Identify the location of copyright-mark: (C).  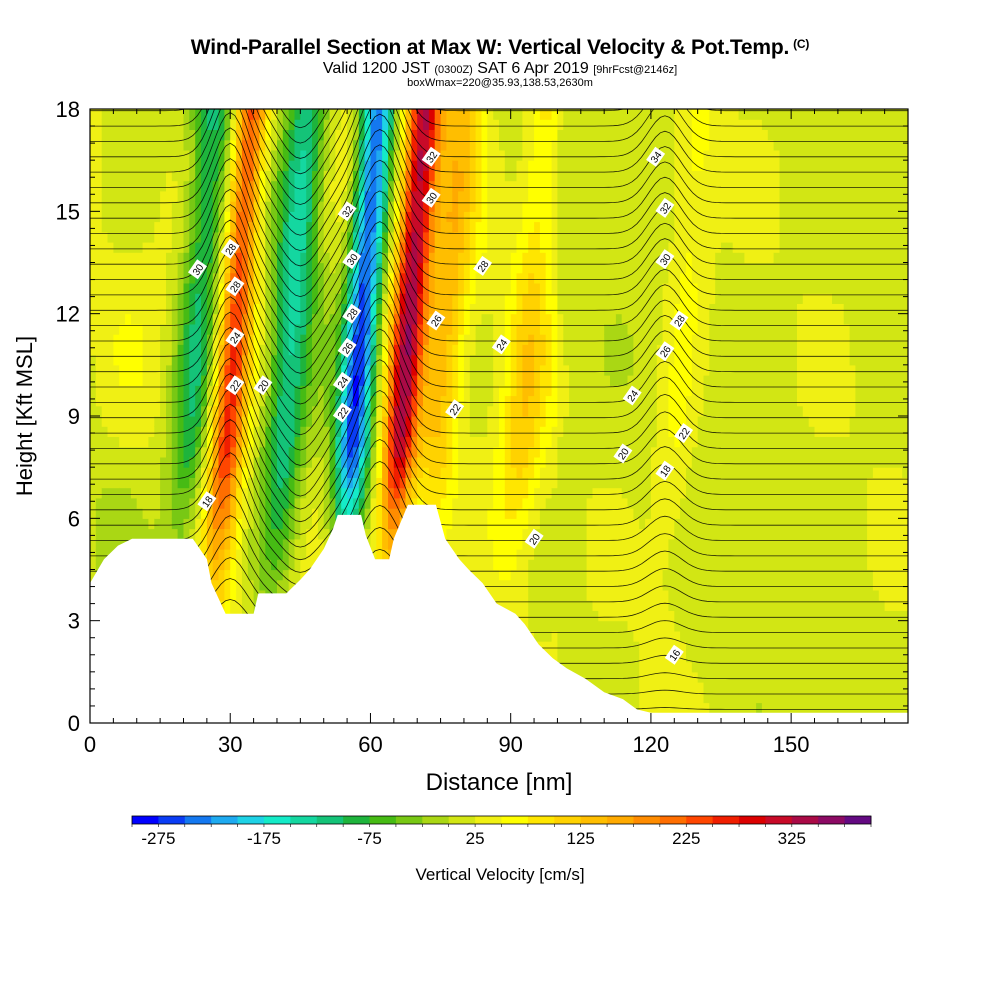
(801, 44).